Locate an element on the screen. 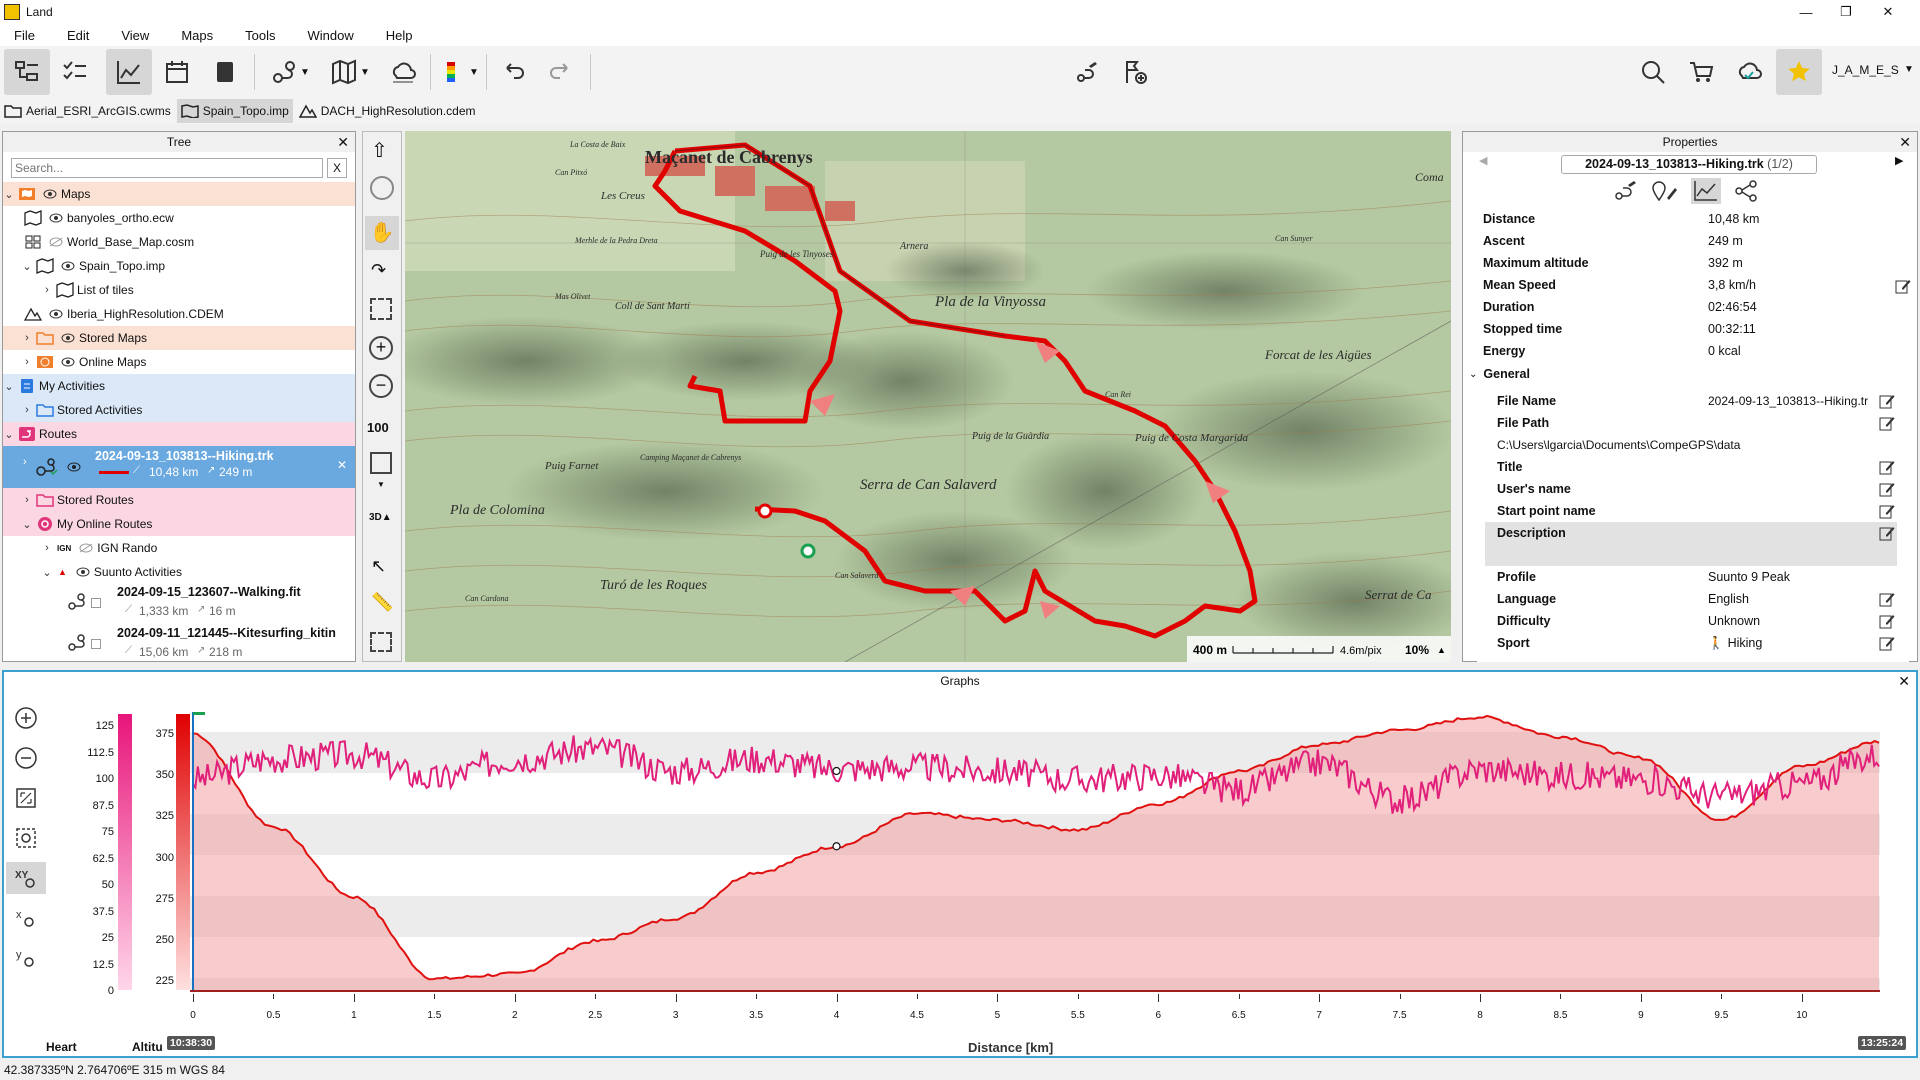 The width and height of the screenshot is (1920, 1080). checklist-button is located at coordinates (75, 72).